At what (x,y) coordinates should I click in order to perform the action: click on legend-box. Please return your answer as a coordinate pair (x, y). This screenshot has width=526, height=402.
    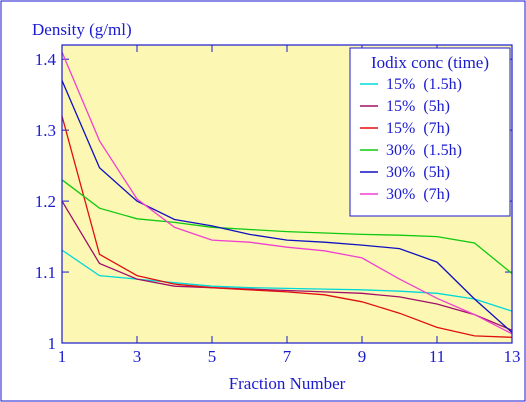
    Looking at the image, I should click on (430, 132).